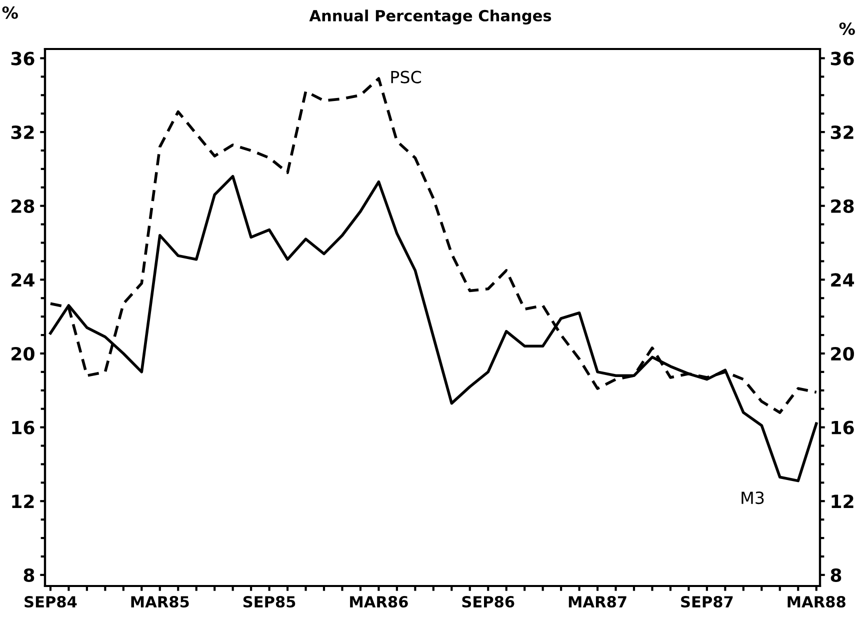 This screenshot has height=640, width=861. I want to click on y2-tick-label: 36, so click(842, 59).